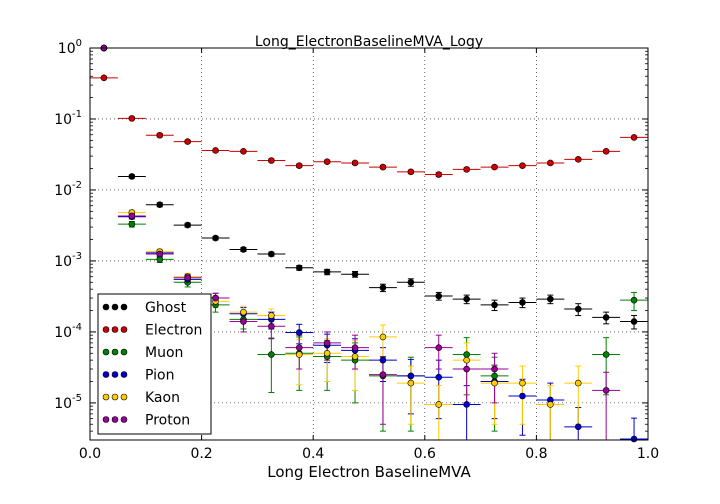  I want to click on legend: Ghost Electron Muon Pion Kaon Proton, so click(154, 364).